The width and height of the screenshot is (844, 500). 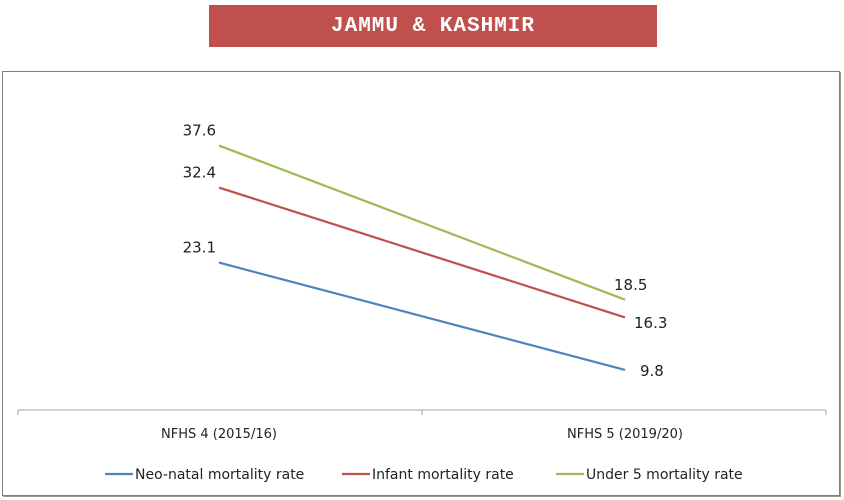 What do you see at coordinates (443, 475) in the screenshot?
I see `legend-label: Infant mortality rate` at bounding box center [443, 475].